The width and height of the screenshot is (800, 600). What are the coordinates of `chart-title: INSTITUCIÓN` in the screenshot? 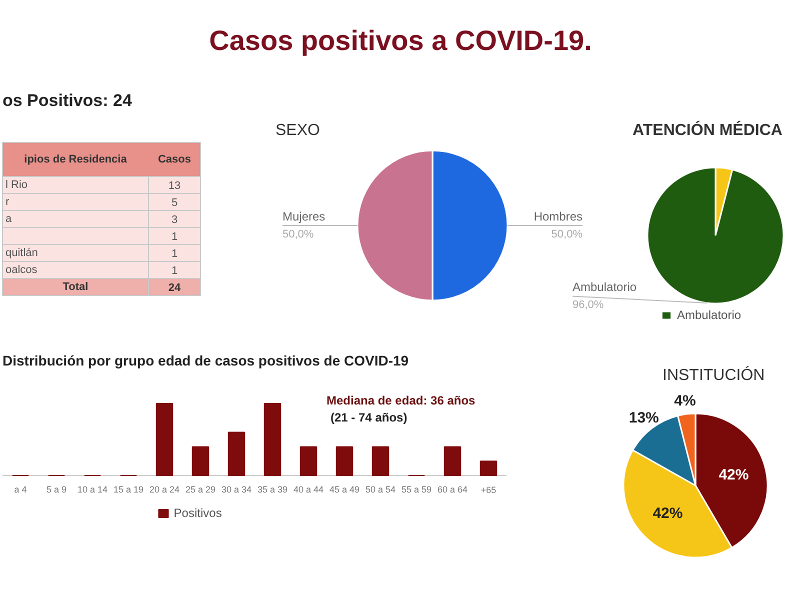 It's located at (713, 375).